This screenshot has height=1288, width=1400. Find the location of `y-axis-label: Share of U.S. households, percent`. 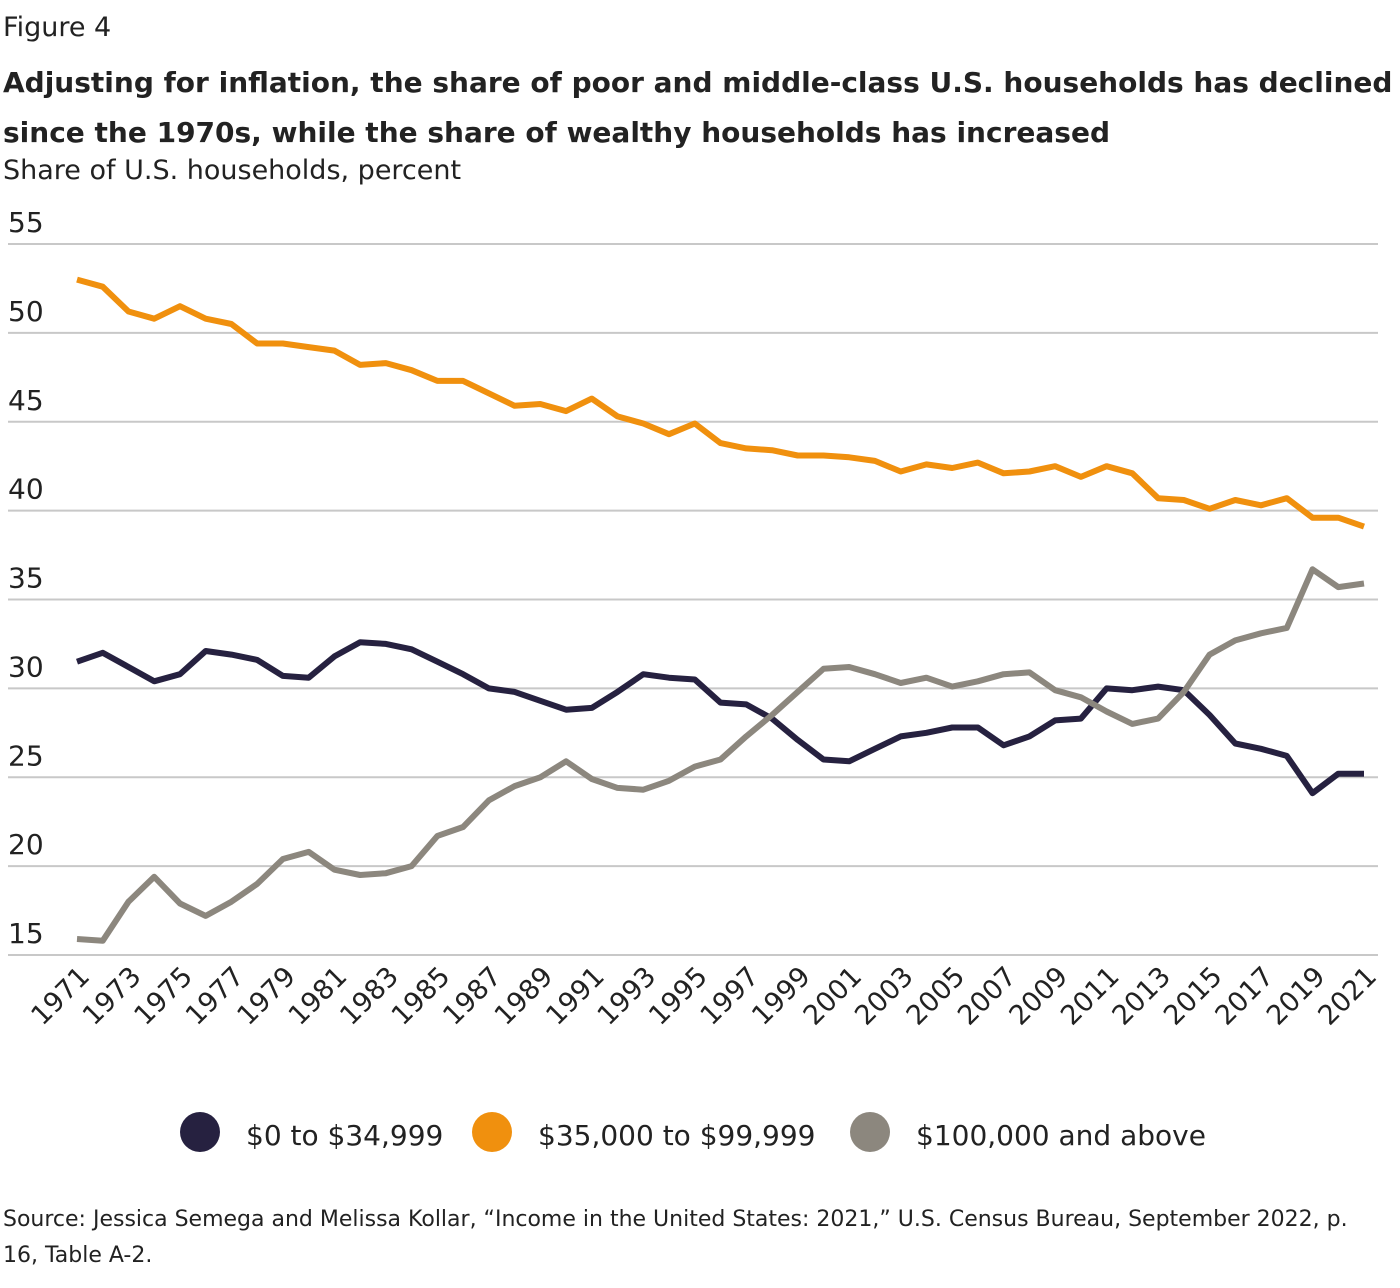

y-axis-label: Share of U.S. households, percent is located at coordinates (232, 170).